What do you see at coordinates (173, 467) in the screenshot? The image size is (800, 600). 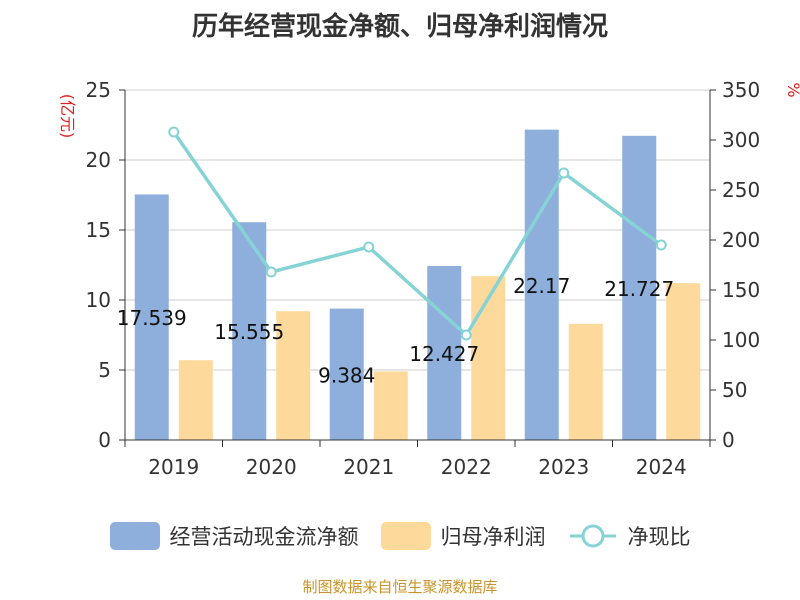 I see `x-axis-tick-label: 2019` at bounding box center [173, 467].